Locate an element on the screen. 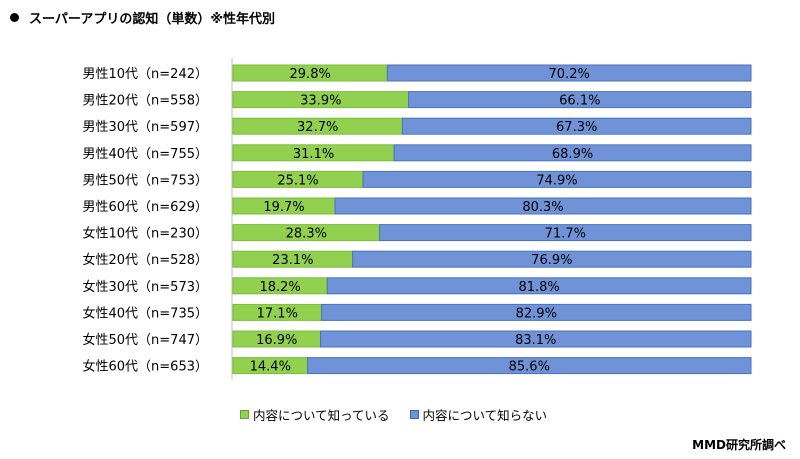  chart-title-text: スーパーアプリの認知（単数）※性年代別 is located at coordinates (152, 19).